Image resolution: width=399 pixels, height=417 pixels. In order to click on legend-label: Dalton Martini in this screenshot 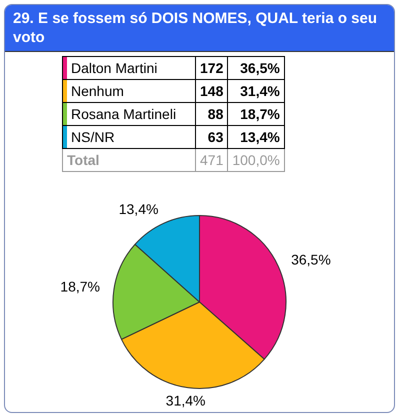, I will do `click(131, 68)`.